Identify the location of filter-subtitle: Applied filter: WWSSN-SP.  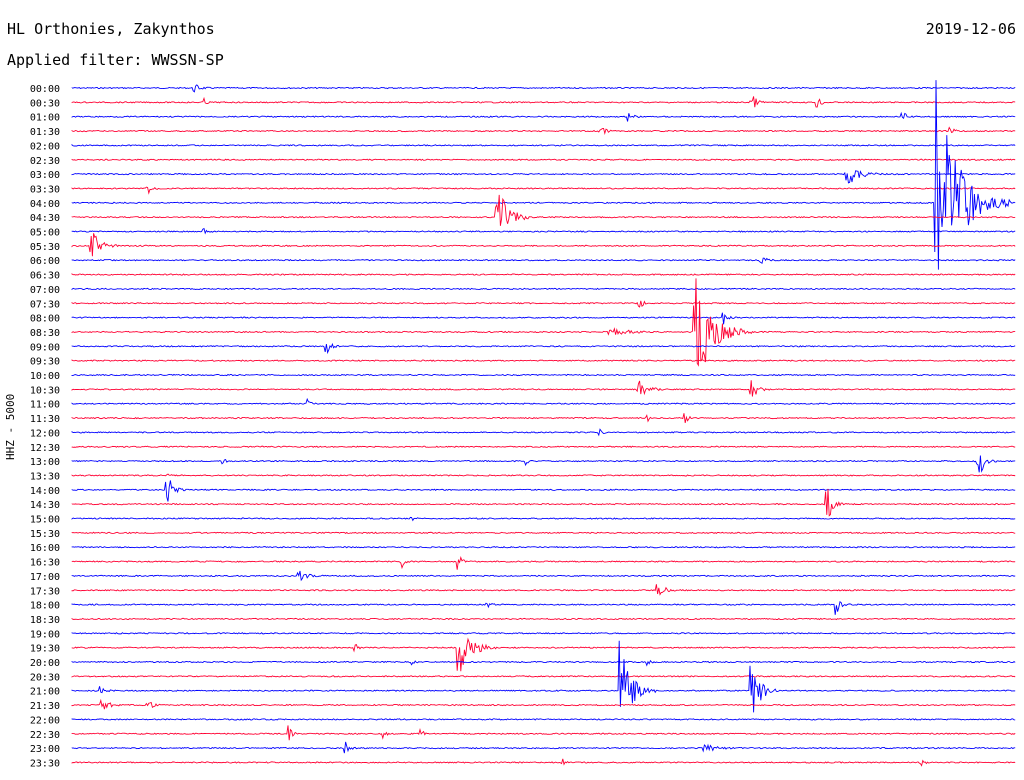
(115, 60).